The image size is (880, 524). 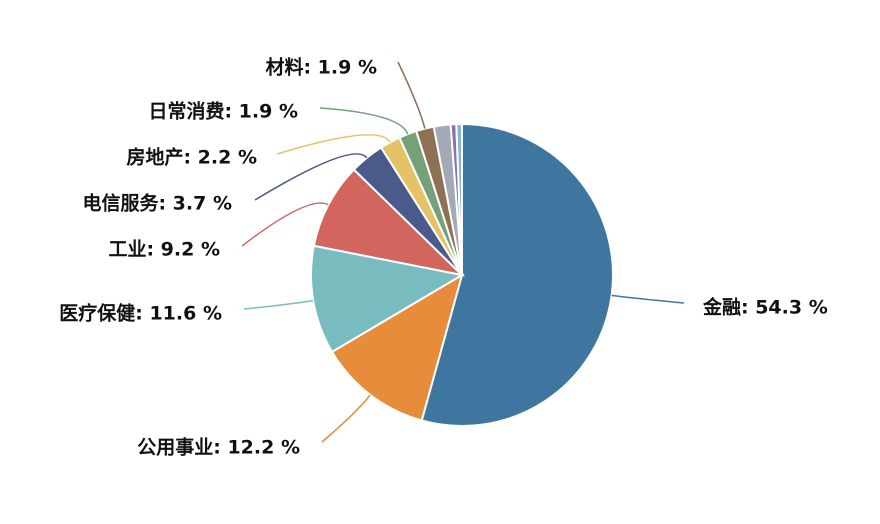 I want to click on slice-label: 公用事业: 12.2 %, so click(x=218, y=447).